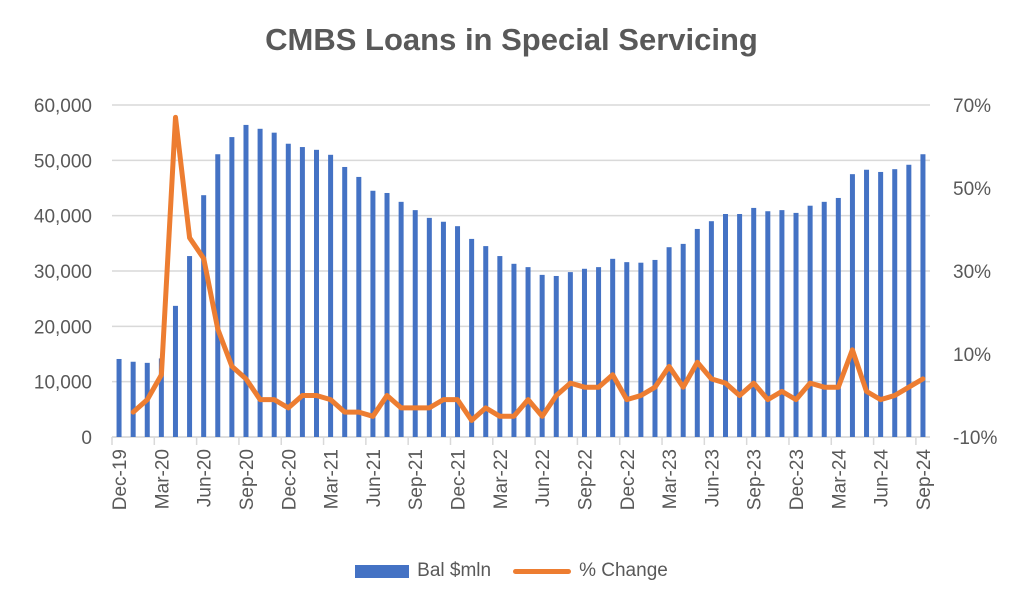 The height and width of the screenshot is (614, 1023). Describe the element at coordinates (63, 161) in the screenshot. I see `y-axis-left-tick: 50,000` at that location.